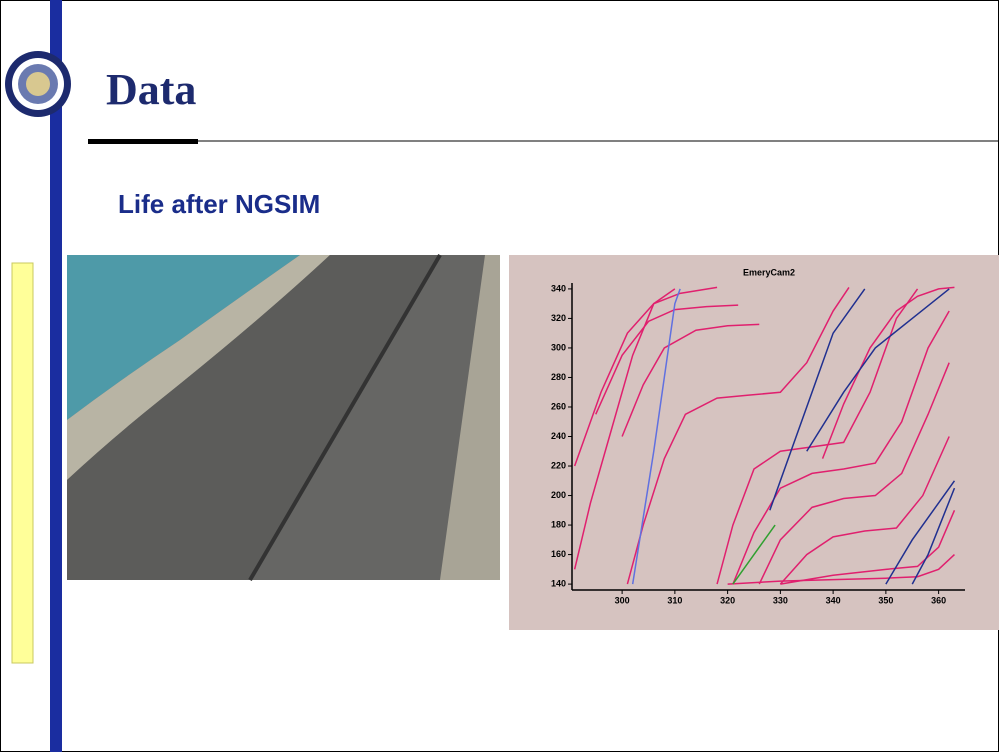 Image resolution: width=999 pixels, height=752 pixels. What do you see at coordinates (558, 465) in the screenshot?
I see `y-tick-label: 220` at bounding box center [558, 465].